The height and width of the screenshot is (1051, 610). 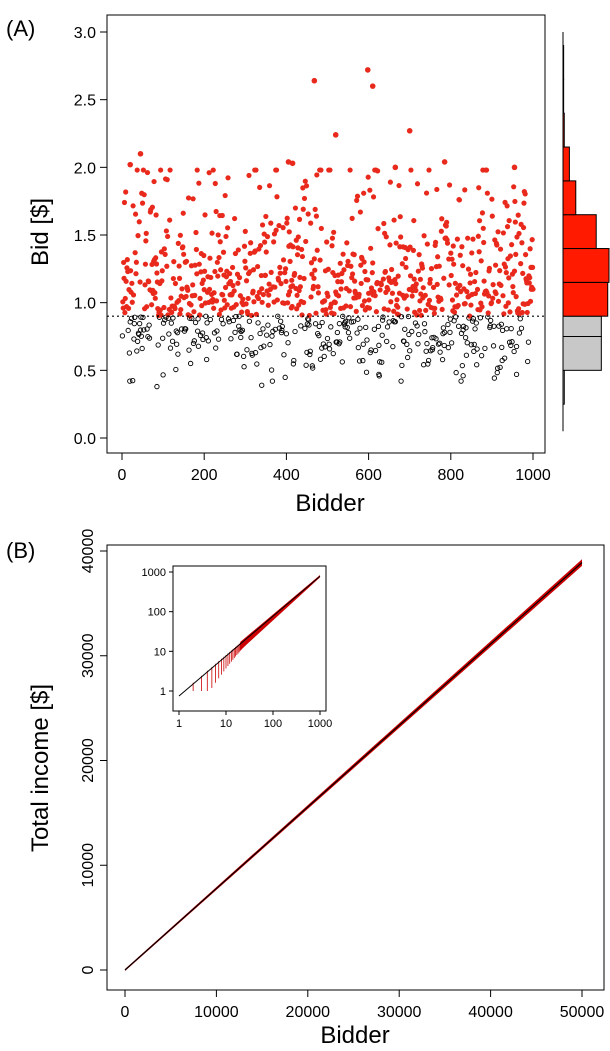 I want to click on panel-a-x-tick-label: 600, so click(x=368, y=475).